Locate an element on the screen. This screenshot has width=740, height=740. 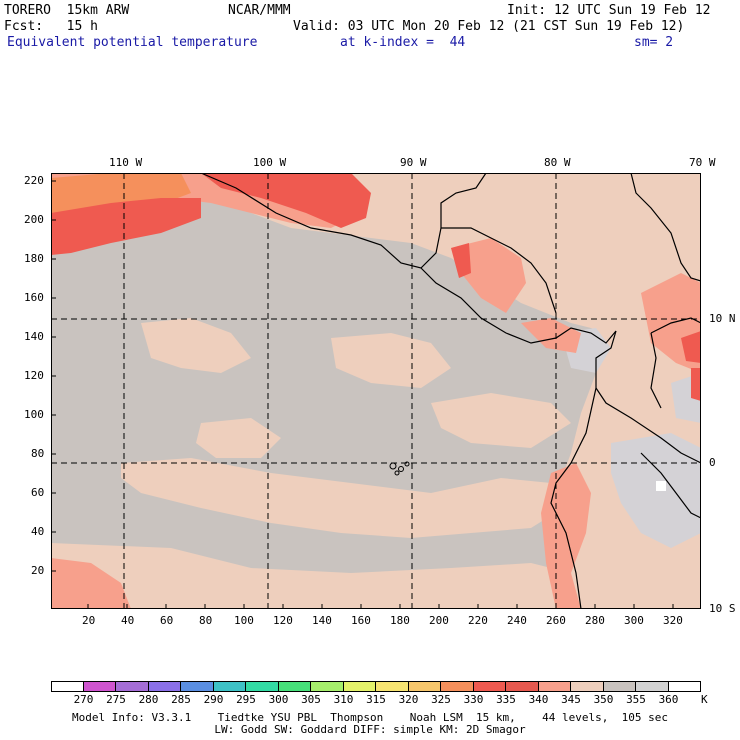
x-tick-label: 140 is located at coordinates (322, 620).